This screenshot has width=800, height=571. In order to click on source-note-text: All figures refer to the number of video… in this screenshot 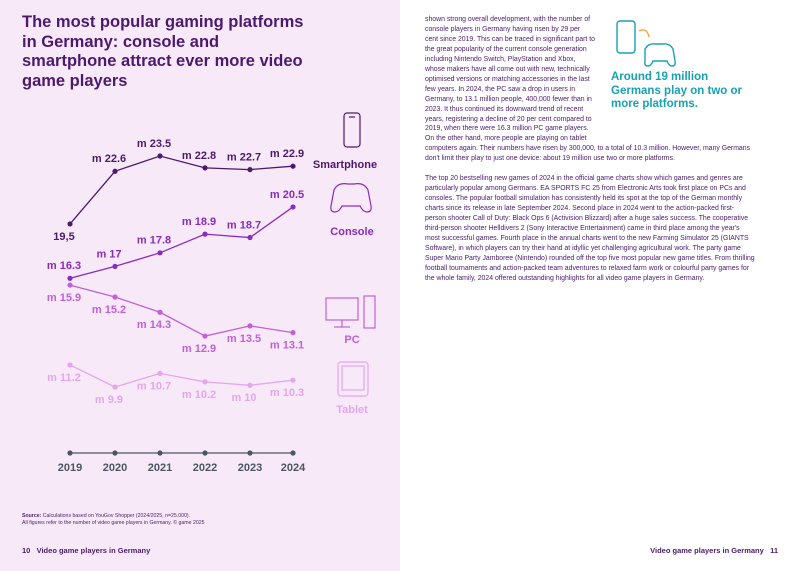, I will do `click(113, 523)`.